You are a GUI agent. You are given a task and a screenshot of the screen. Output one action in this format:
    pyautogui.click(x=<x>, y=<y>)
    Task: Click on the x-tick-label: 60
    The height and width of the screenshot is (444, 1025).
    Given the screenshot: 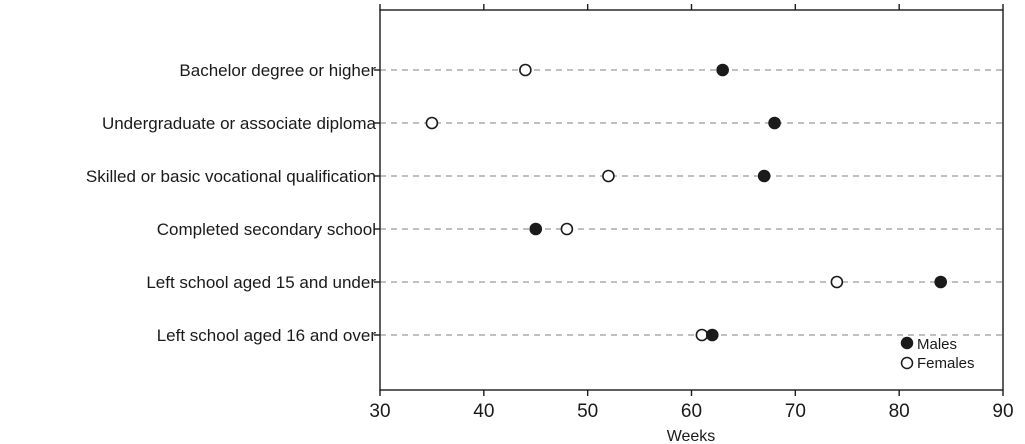 What is the action you would take?
    pyautogui.click(x=691, y=411)
    